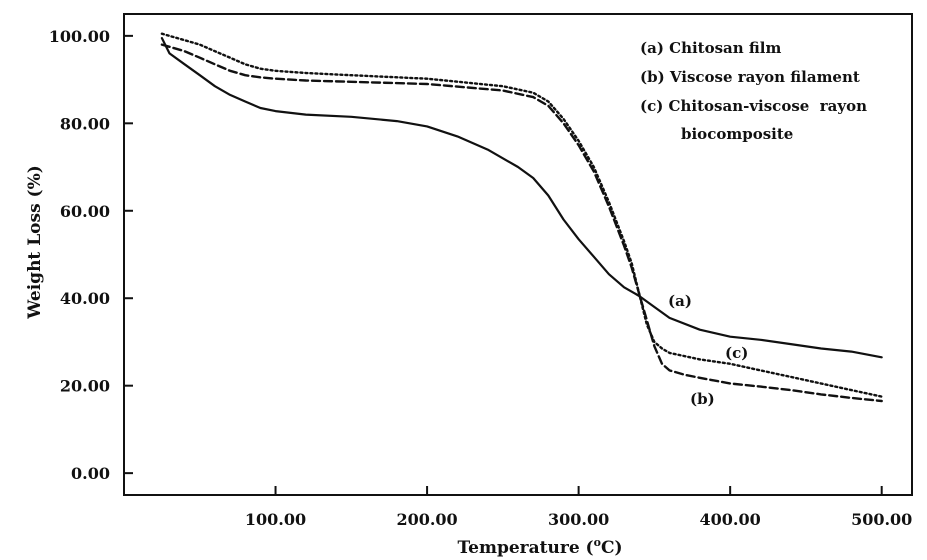 The height and width of the screenshot is (560, 927). Describe the element at coordinates (91, 255) in the screenshot. I see `y-axis-ticks: 0.00 20.00 40.00 60.00 80.00 100.00` at that location.